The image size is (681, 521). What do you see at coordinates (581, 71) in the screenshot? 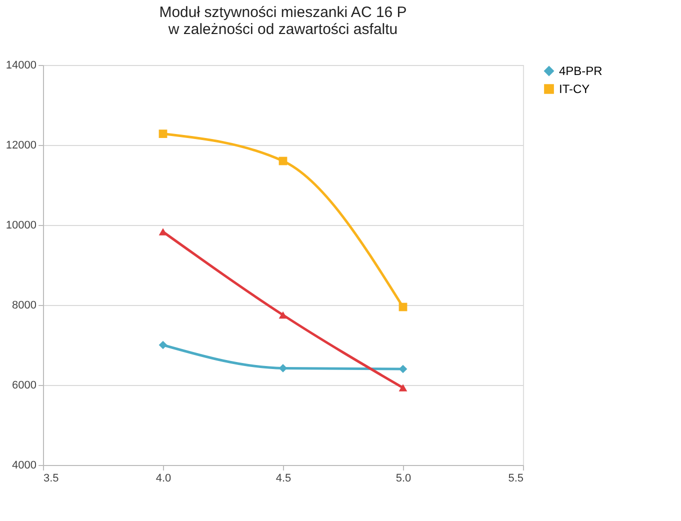
I see `legend-label: 4PB-PR` at bounding box center [581, 71].